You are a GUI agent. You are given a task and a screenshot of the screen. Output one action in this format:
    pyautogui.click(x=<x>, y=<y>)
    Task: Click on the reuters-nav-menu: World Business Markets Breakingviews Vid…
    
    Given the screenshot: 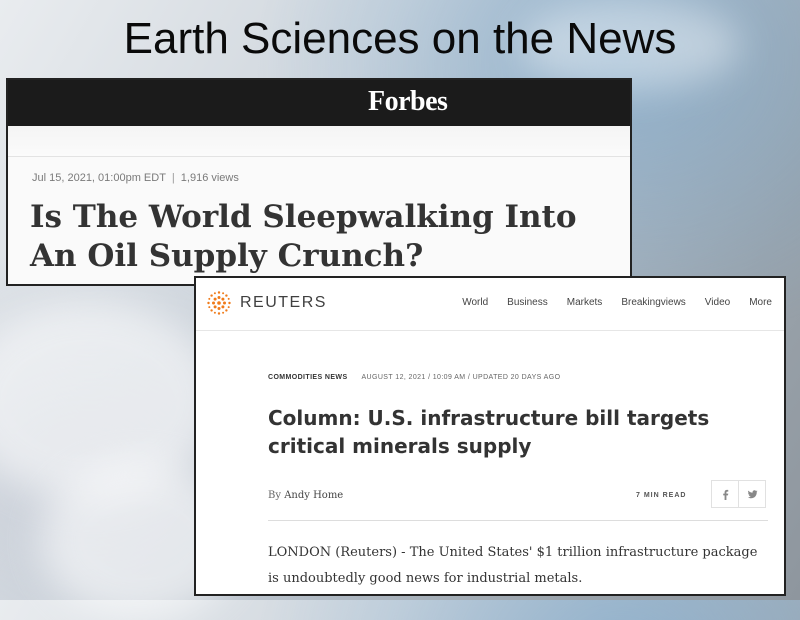 What is the action you would take?
    pyautogui.click(x=617, y=302)
    